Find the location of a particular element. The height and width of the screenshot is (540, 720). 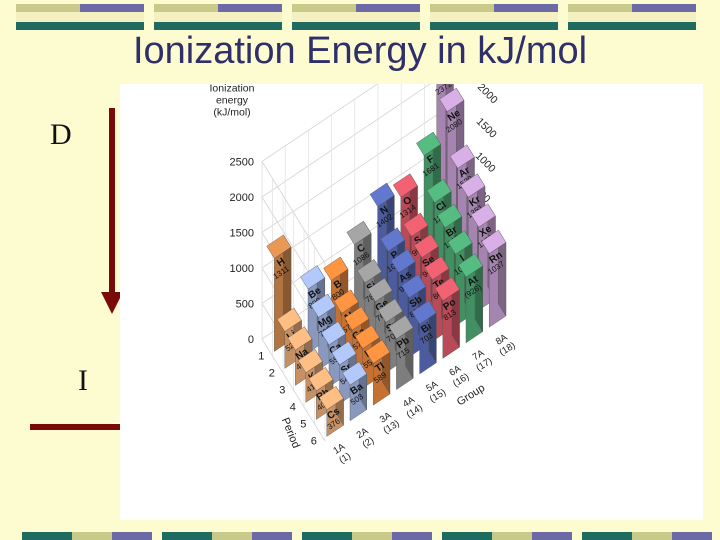

period-axis-title: Period is located at coordinates (290, 433).